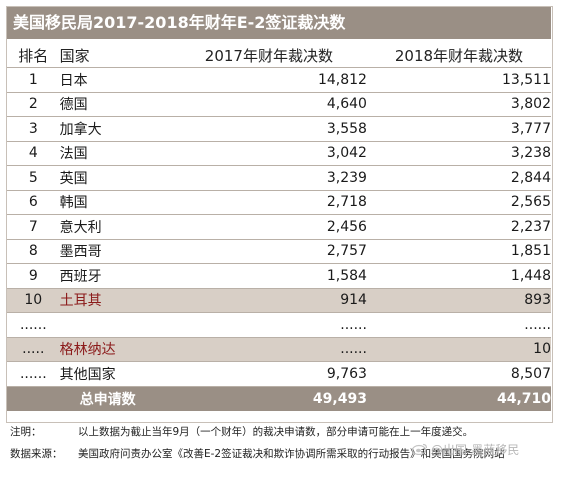 The height and width of the screenshot is (479, 571). What do you see at coordinates (458, 178) in the screenshot?
I see `row-fy2018: 2,844` at bounding box center [458, 178].